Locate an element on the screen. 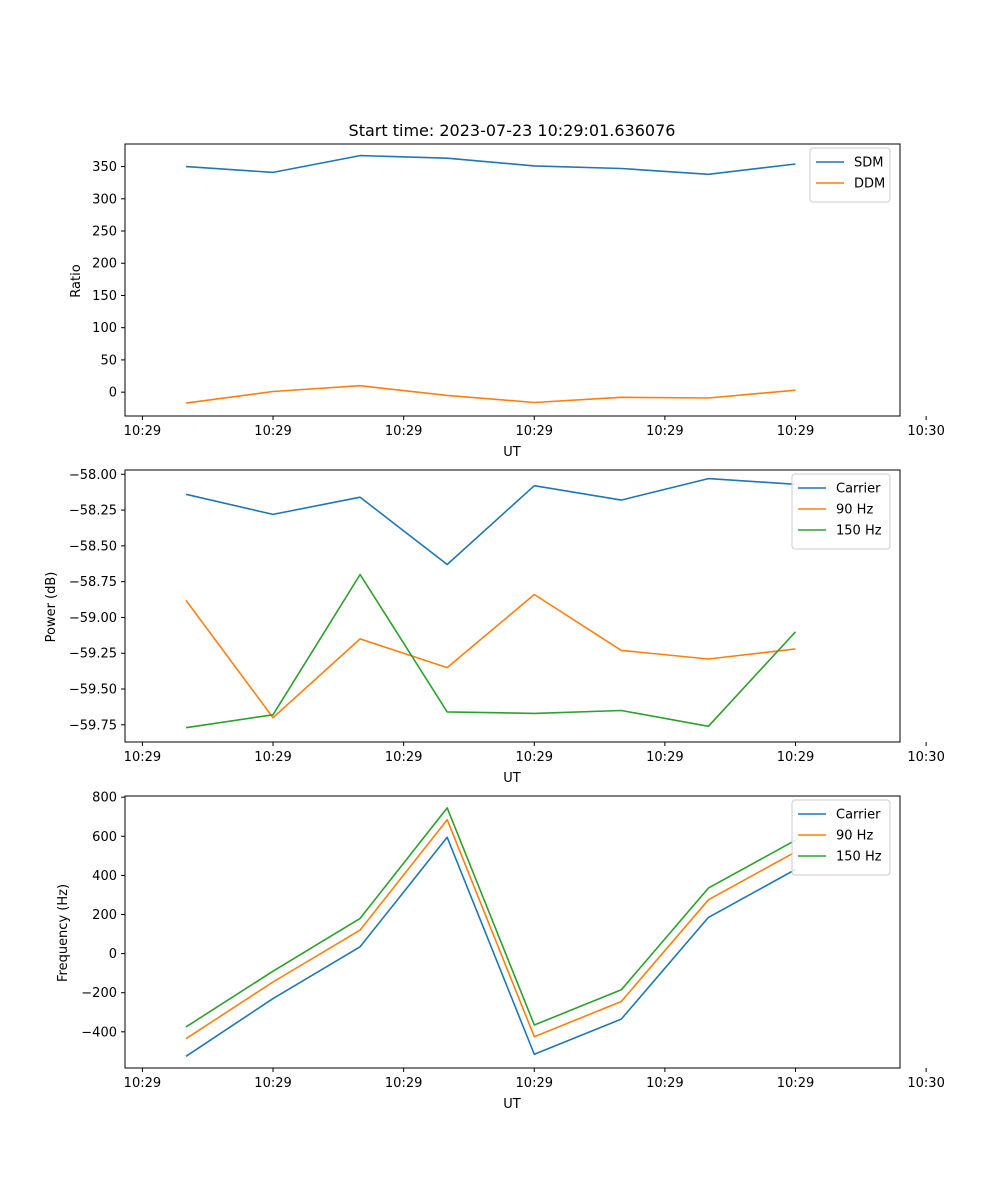 This screenshot has height=1200, width=1000. series-line-sdm is located at coordinates (490, 165).